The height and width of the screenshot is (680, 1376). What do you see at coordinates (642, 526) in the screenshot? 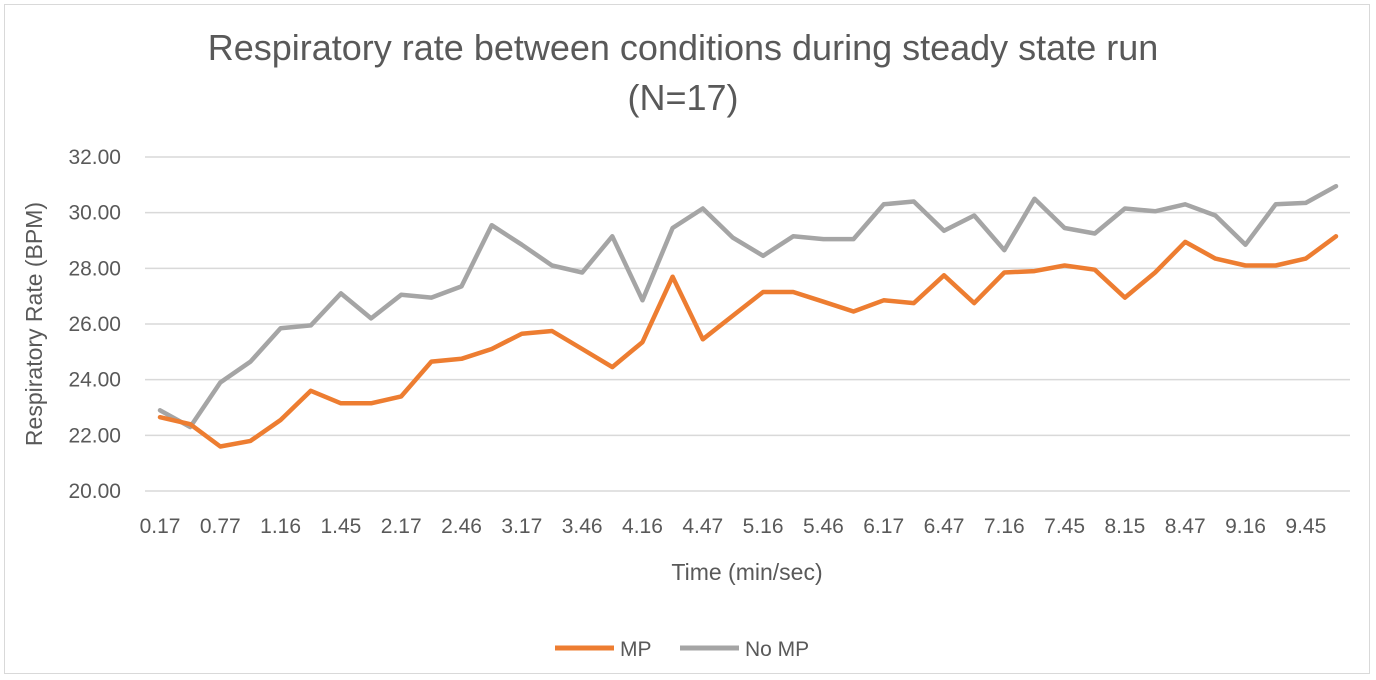
I see `x-tick-label: 4.16` at bounding box center [642, 526].